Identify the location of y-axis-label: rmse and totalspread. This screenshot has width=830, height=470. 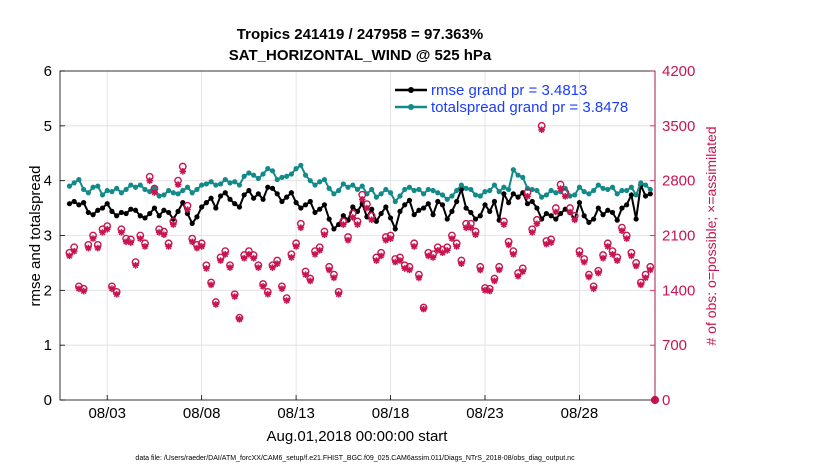
(35, 236).